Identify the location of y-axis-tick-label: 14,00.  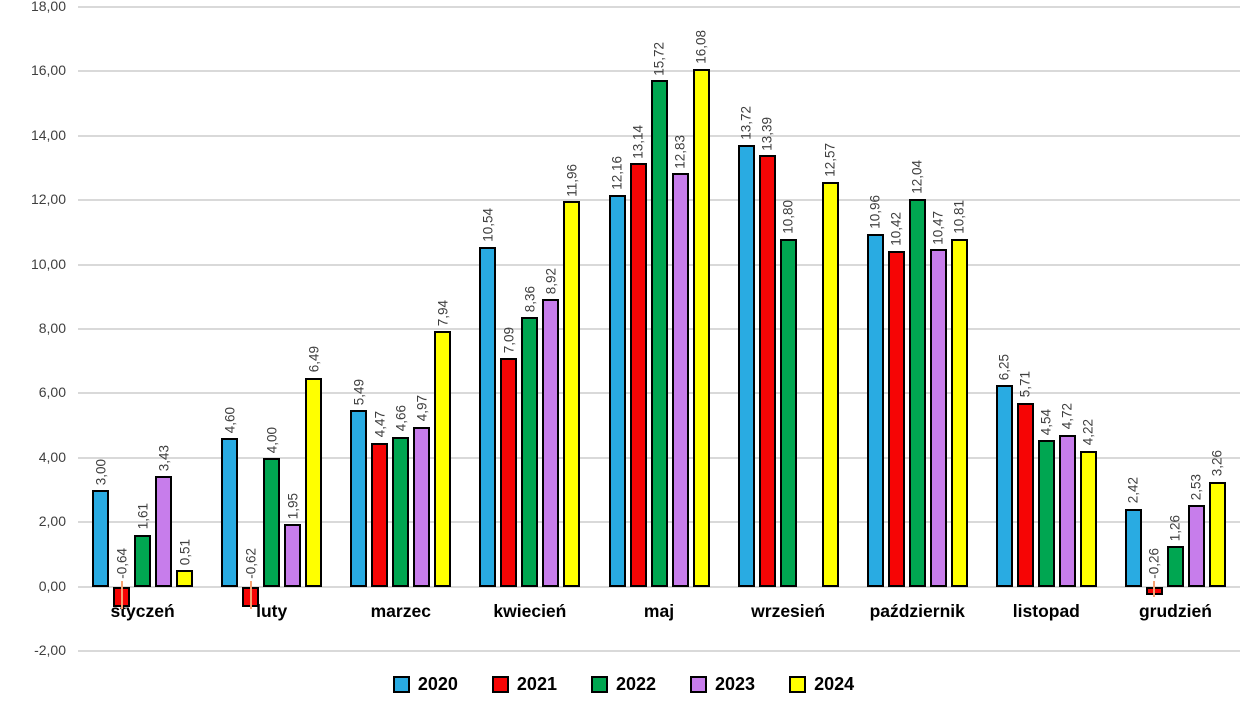
(48, 134).